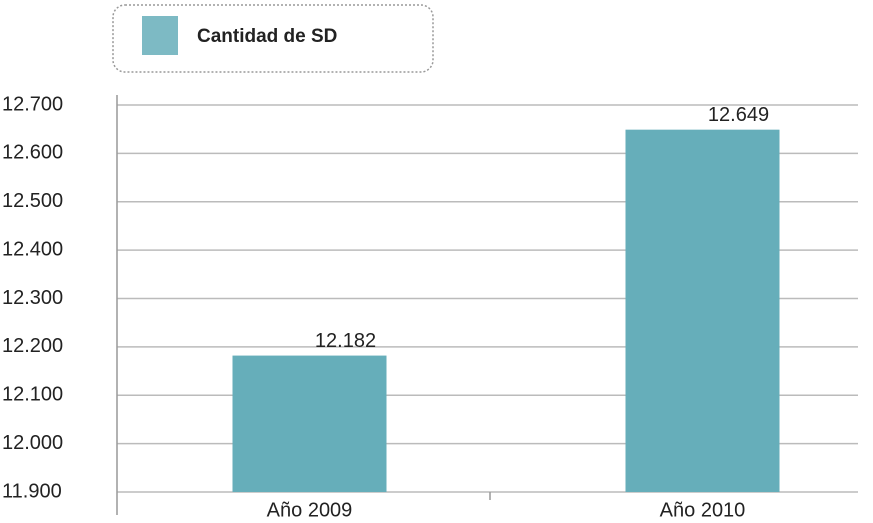 This screenshot has width=873, height=523. Describe the element at coordinates (32, 491) in the screenshot. I see `y-tick-label: 11.900` at that location.